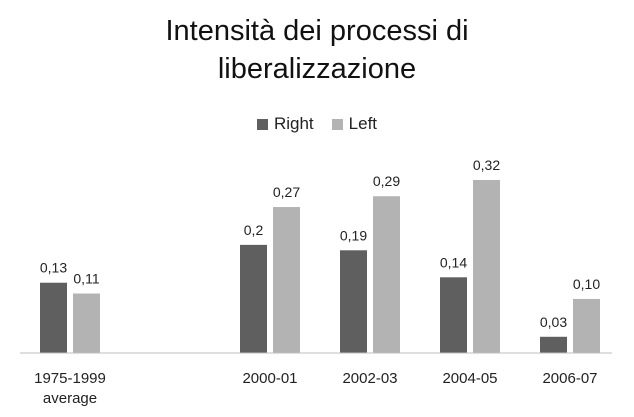  What do you see at coordinates (86, 279) in the screenshot?
I see `data-label-left-0: 0,11` at bounding box center [86, 279].